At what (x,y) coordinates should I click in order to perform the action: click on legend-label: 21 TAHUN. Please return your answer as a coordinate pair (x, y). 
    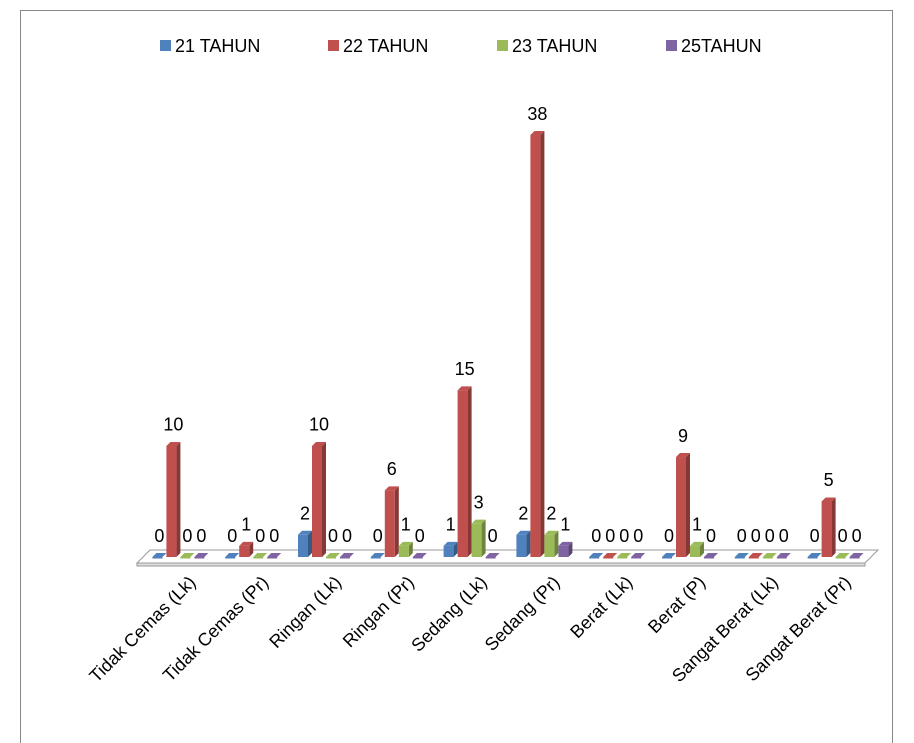
    Looking at the image, I should click on (217, 46).